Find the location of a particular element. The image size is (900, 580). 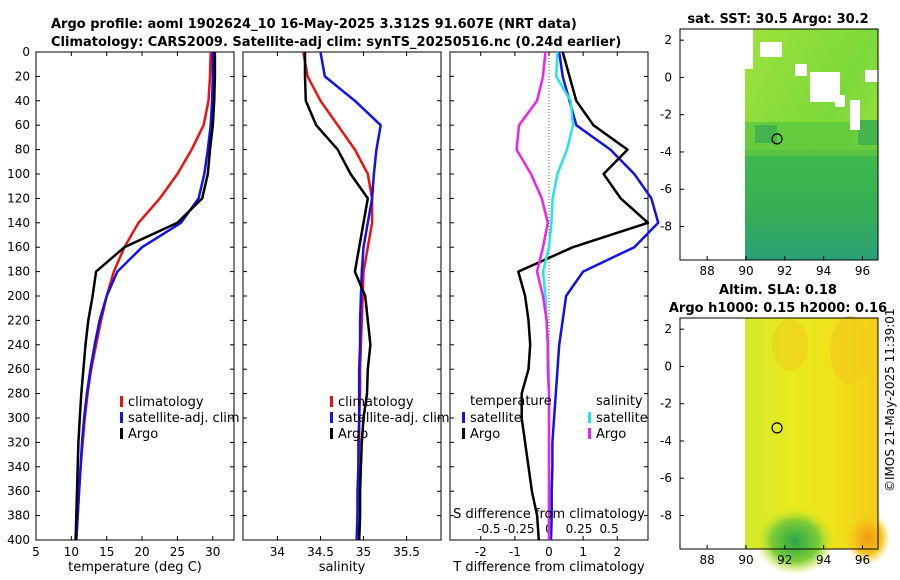

legend-swatch-t-argo is located at coordinates (463, 433).